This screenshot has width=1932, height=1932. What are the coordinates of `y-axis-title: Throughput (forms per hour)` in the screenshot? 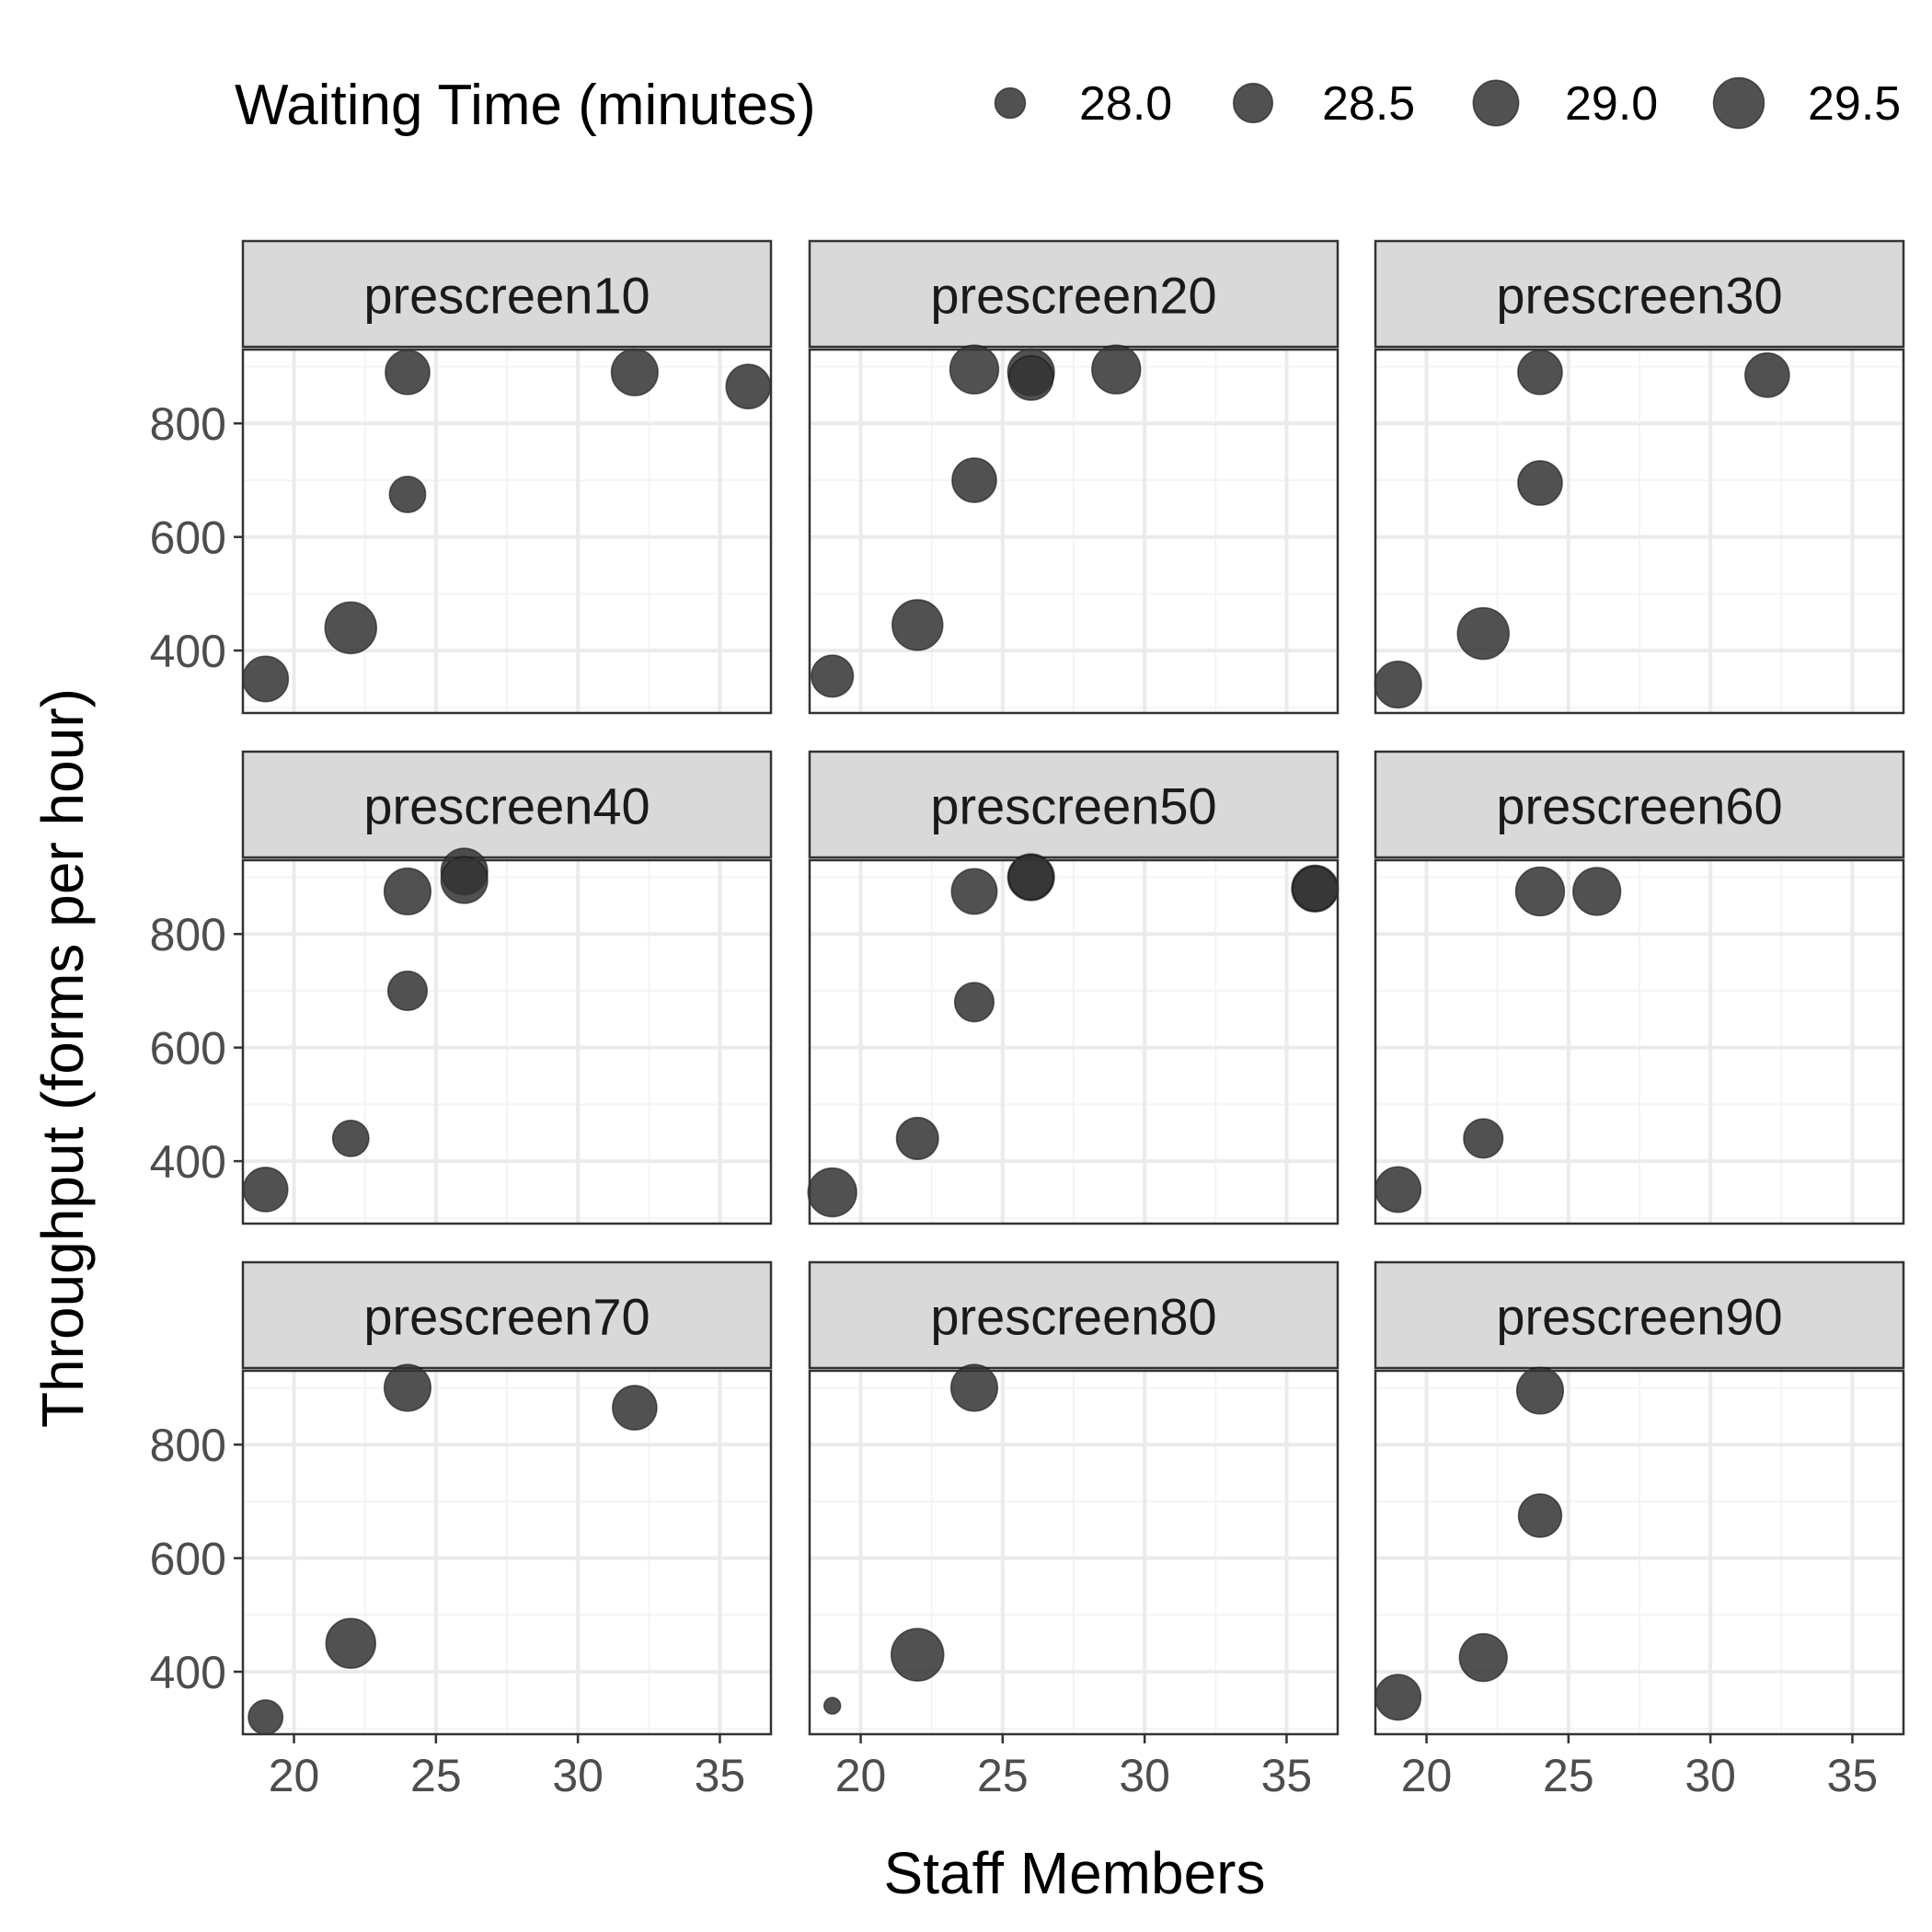 It's located at (62, 1058).